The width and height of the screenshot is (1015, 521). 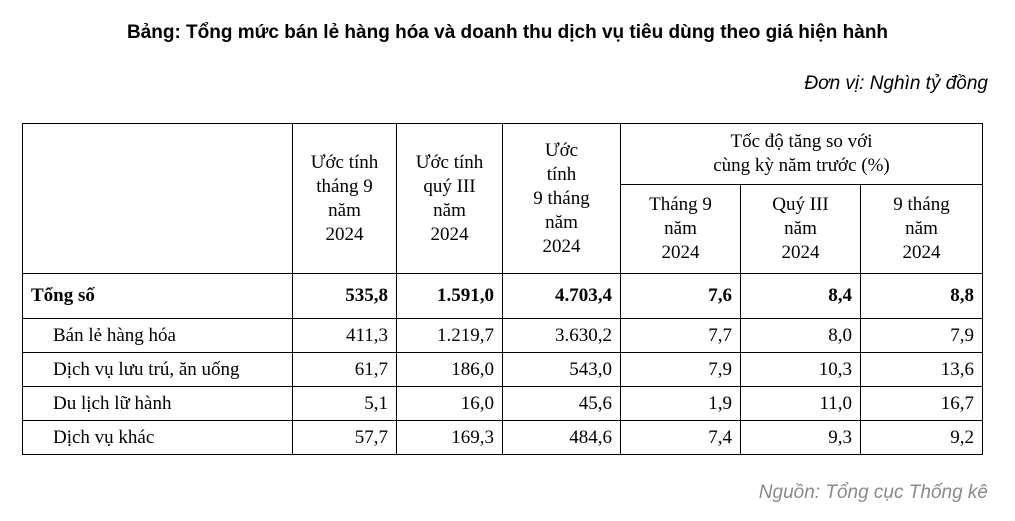 I want to click on cell-value: 1.219,7, so click(x=449, y=335).